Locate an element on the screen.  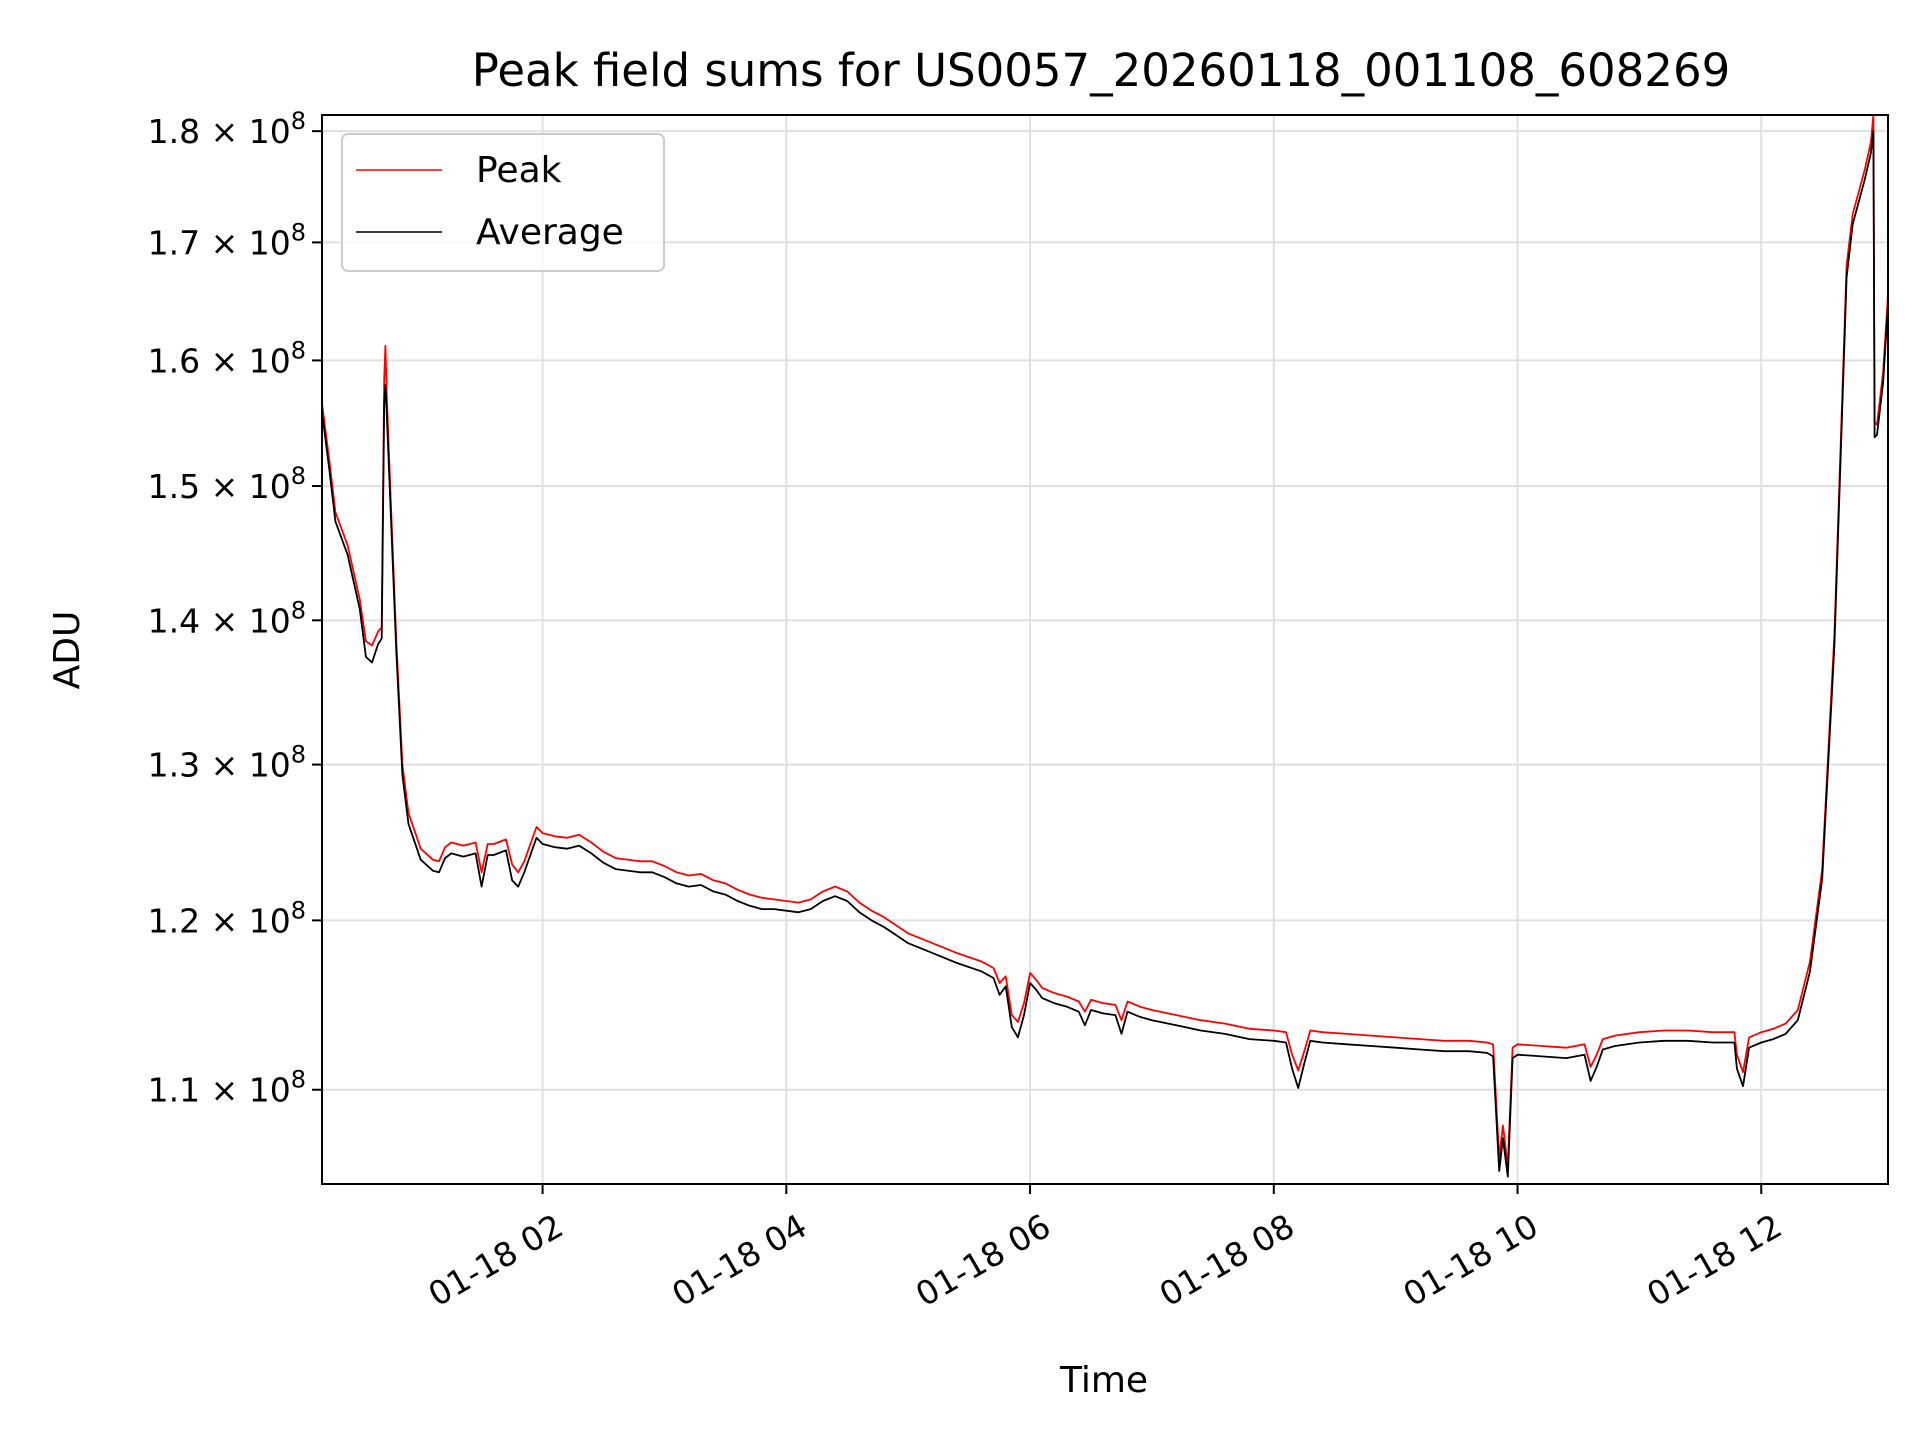
x-tick-label-1: 01-18 04 is located at coordinates (739, 1260).